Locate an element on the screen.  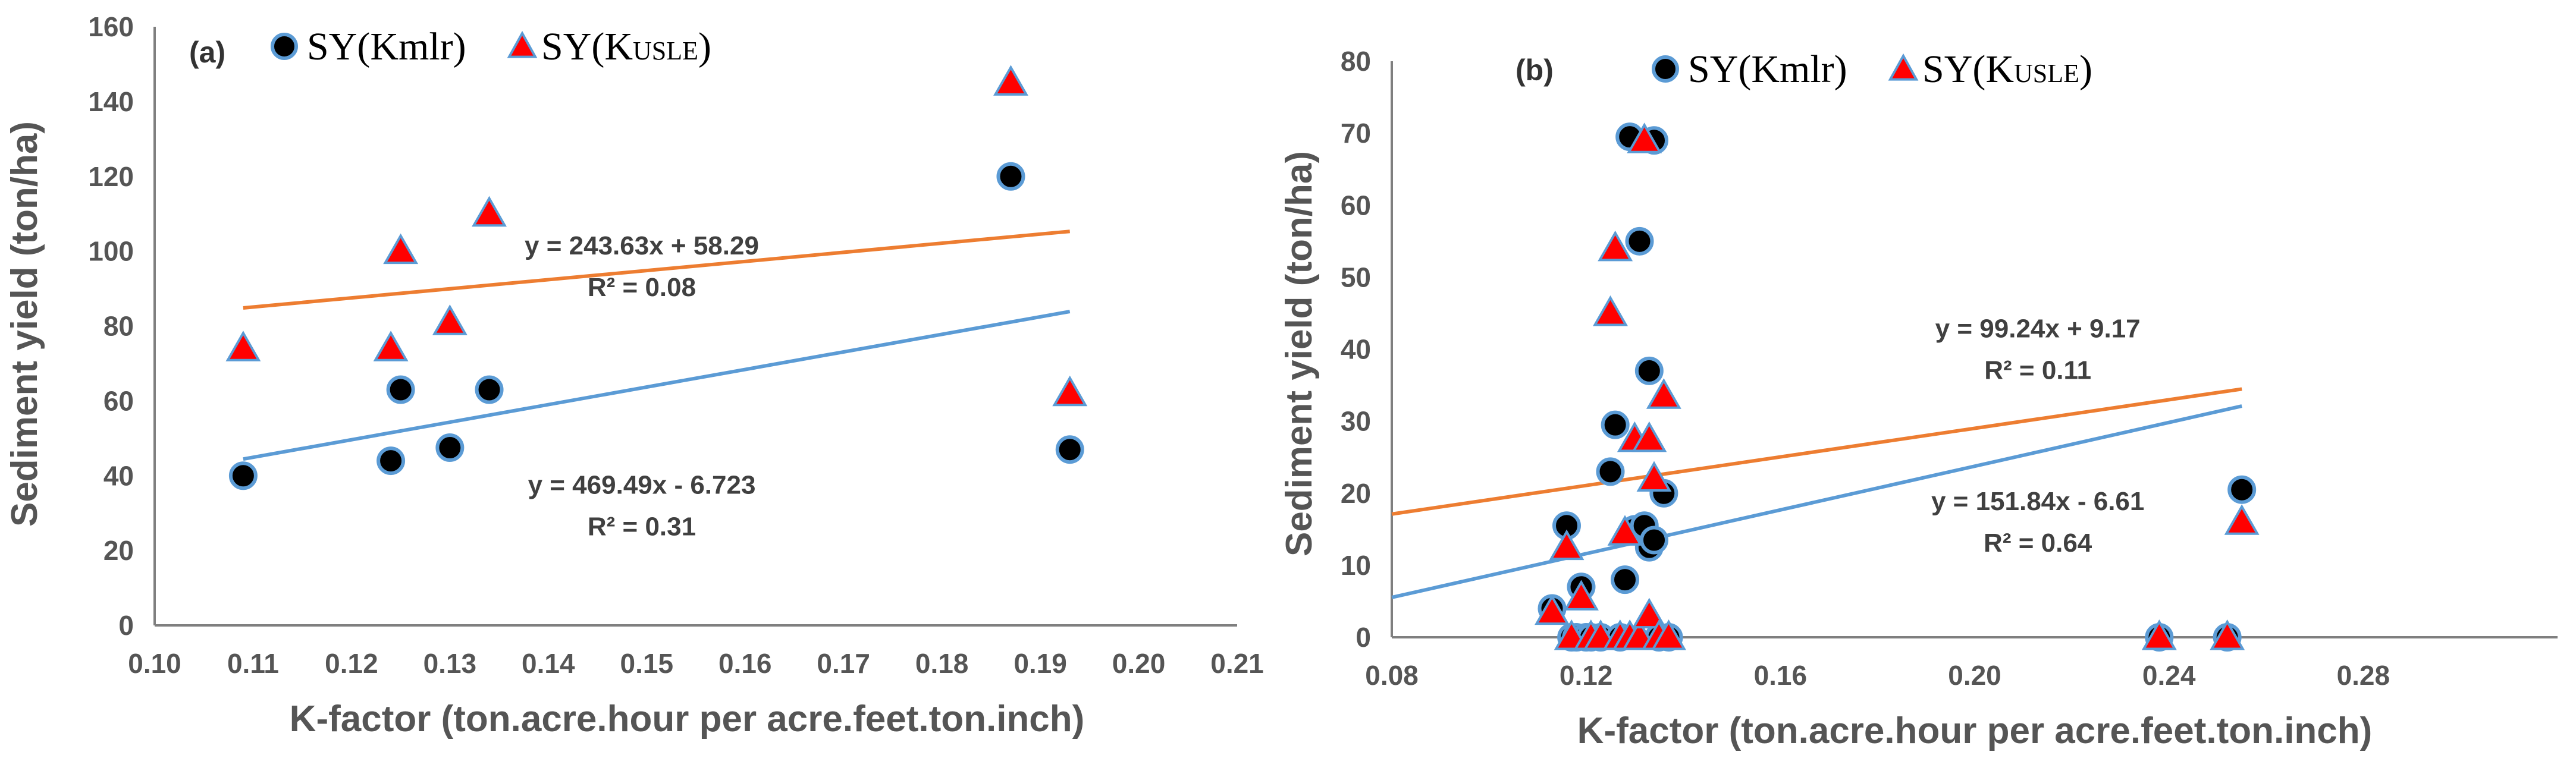
y-tick-label: 70 is located at coordinates (1356, 133).